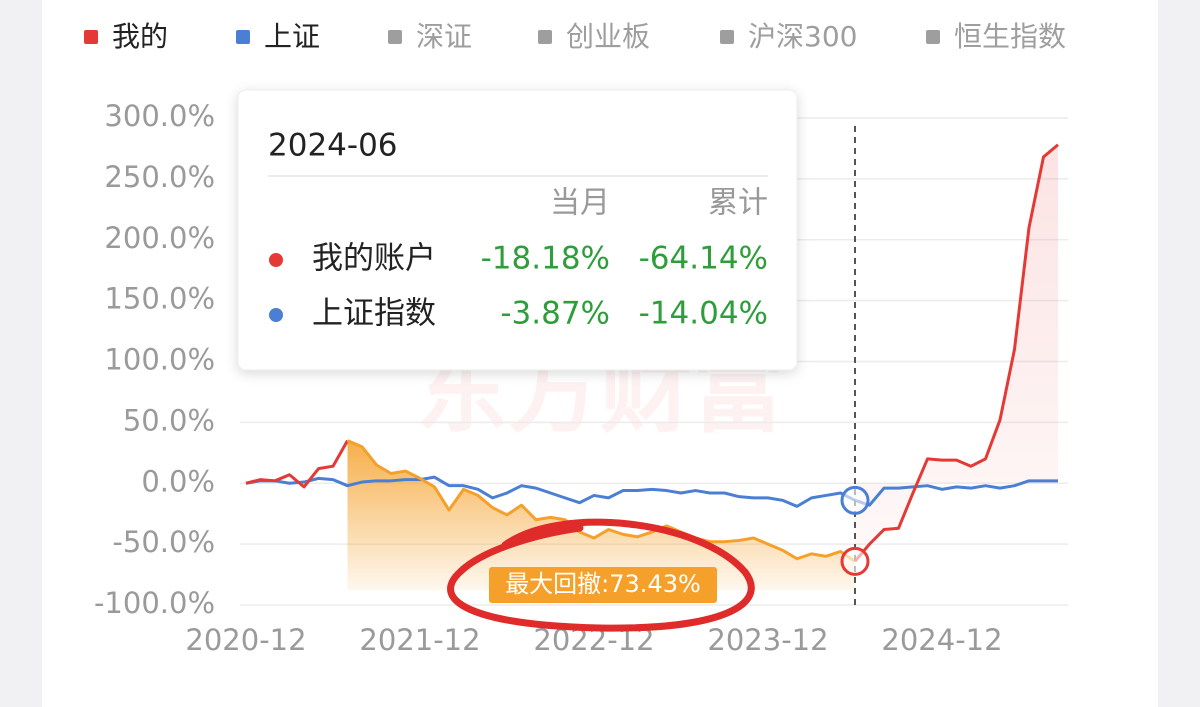 This screenshot has width=1200, height=707. What do you see at coordinates (245, 640) in the screenshot?
I see `x-tick-label: 2020-12` at bounding box center [245, 640].